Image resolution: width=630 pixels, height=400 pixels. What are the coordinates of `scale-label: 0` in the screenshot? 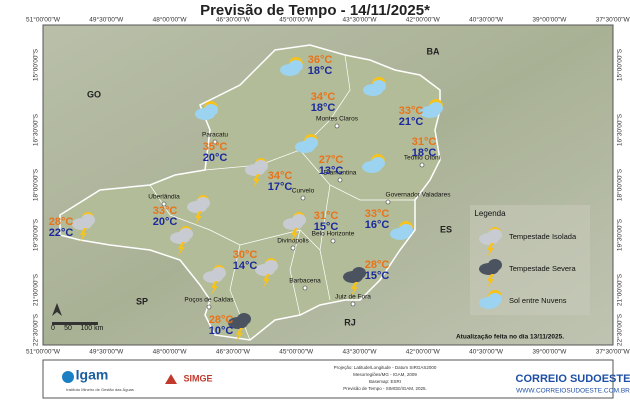 It's located at (53, 328).